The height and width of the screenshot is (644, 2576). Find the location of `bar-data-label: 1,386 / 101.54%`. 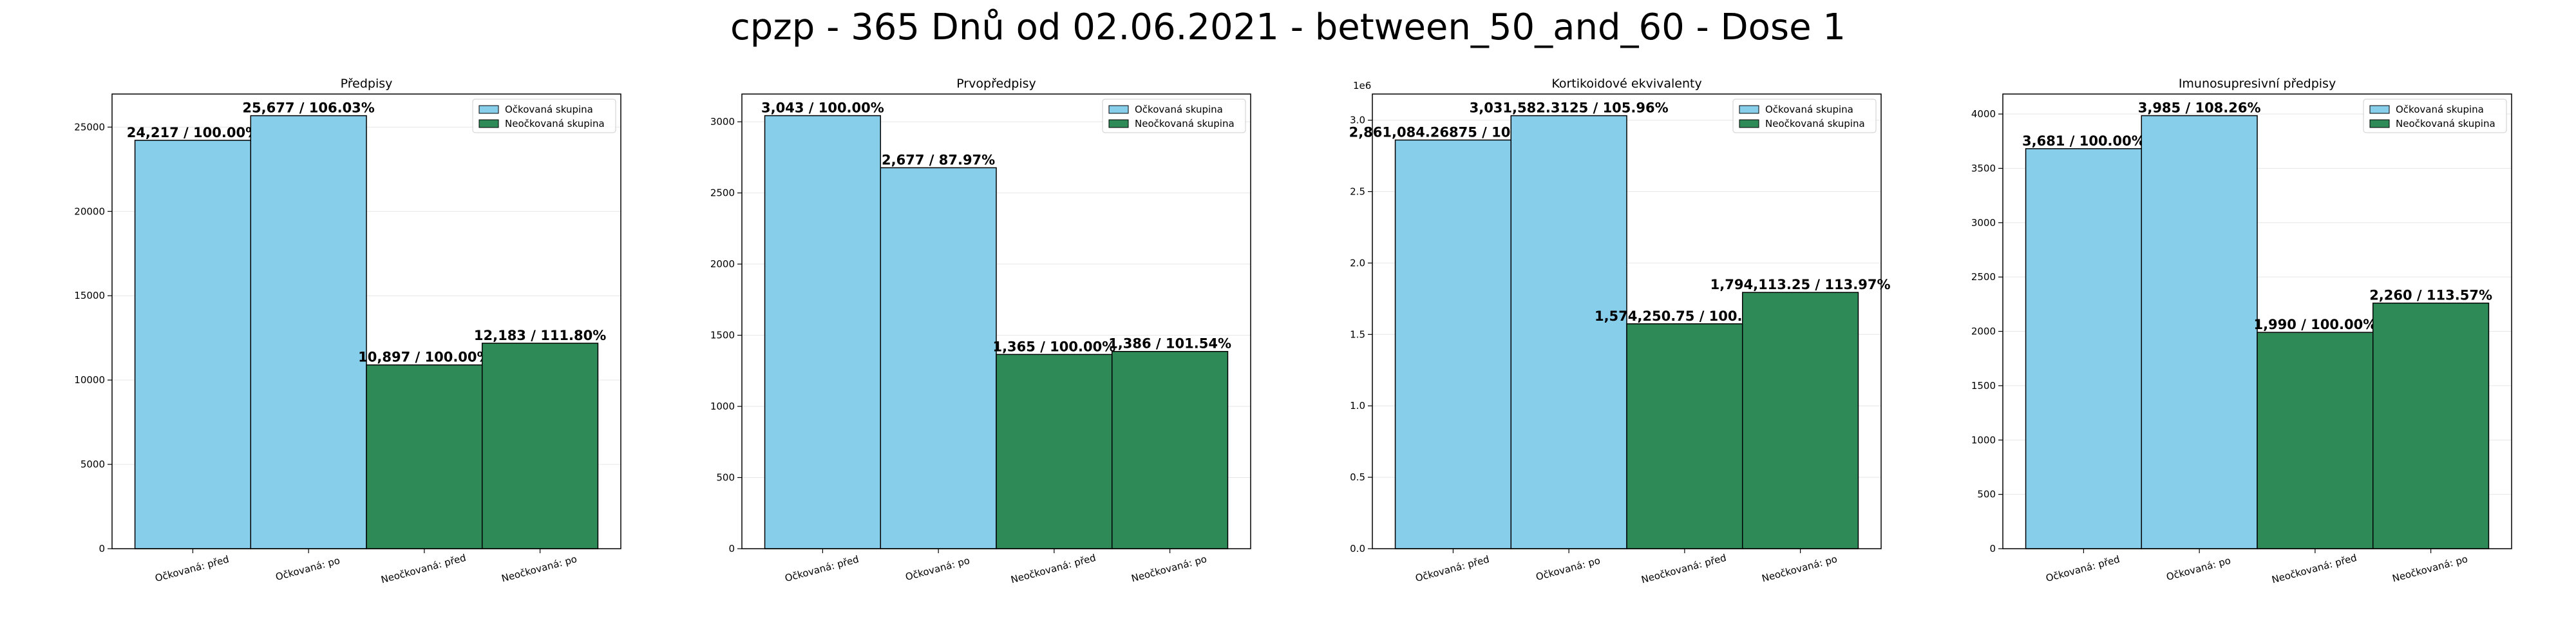

bar-data-label: 1,386 / 101.54% is located at coordinates (1169, 344).